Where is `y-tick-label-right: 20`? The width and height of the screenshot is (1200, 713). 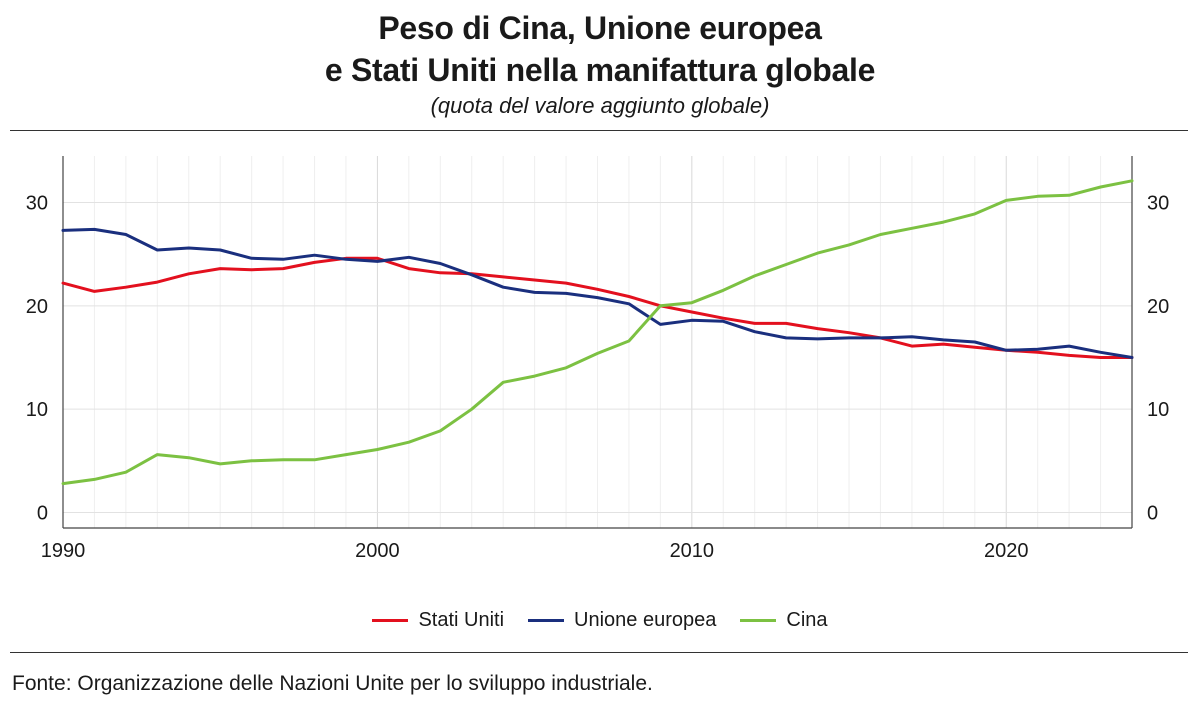 y-tick-label-right: 20 is located at coordinates (1158, 307).